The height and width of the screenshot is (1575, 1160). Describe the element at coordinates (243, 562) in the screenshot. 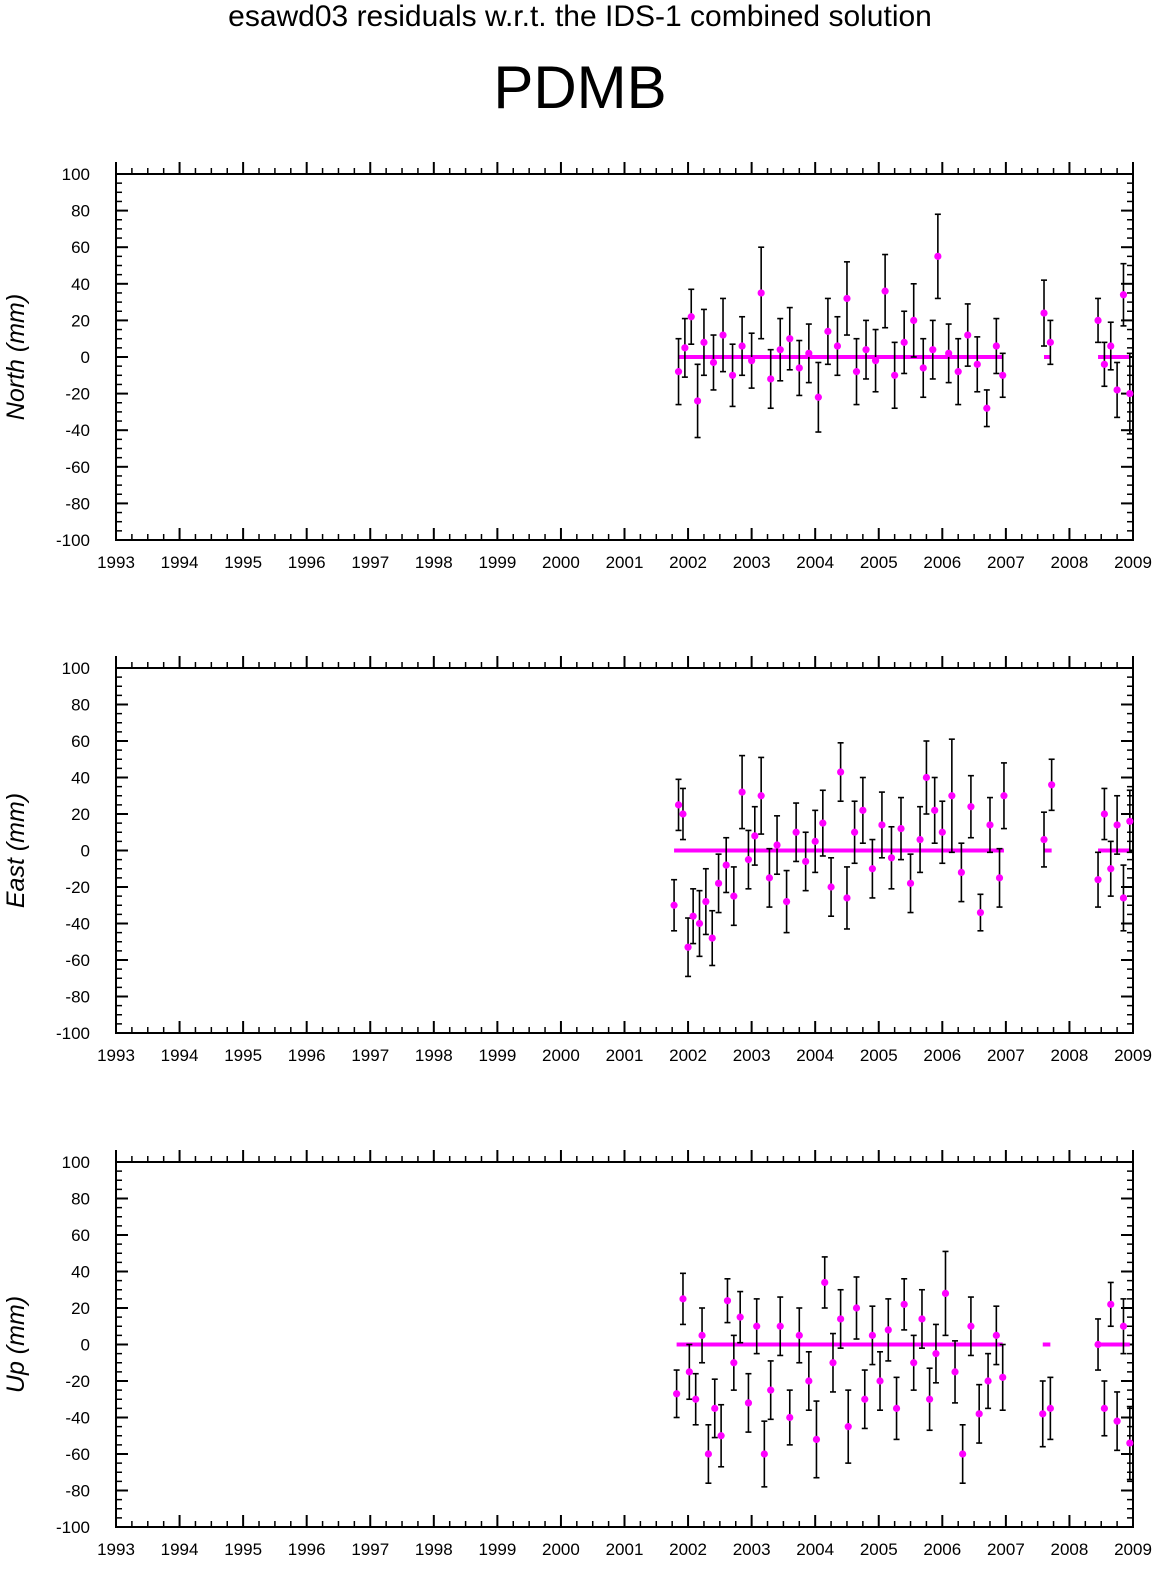

I see `north-xtick-label: 1995` at that location.